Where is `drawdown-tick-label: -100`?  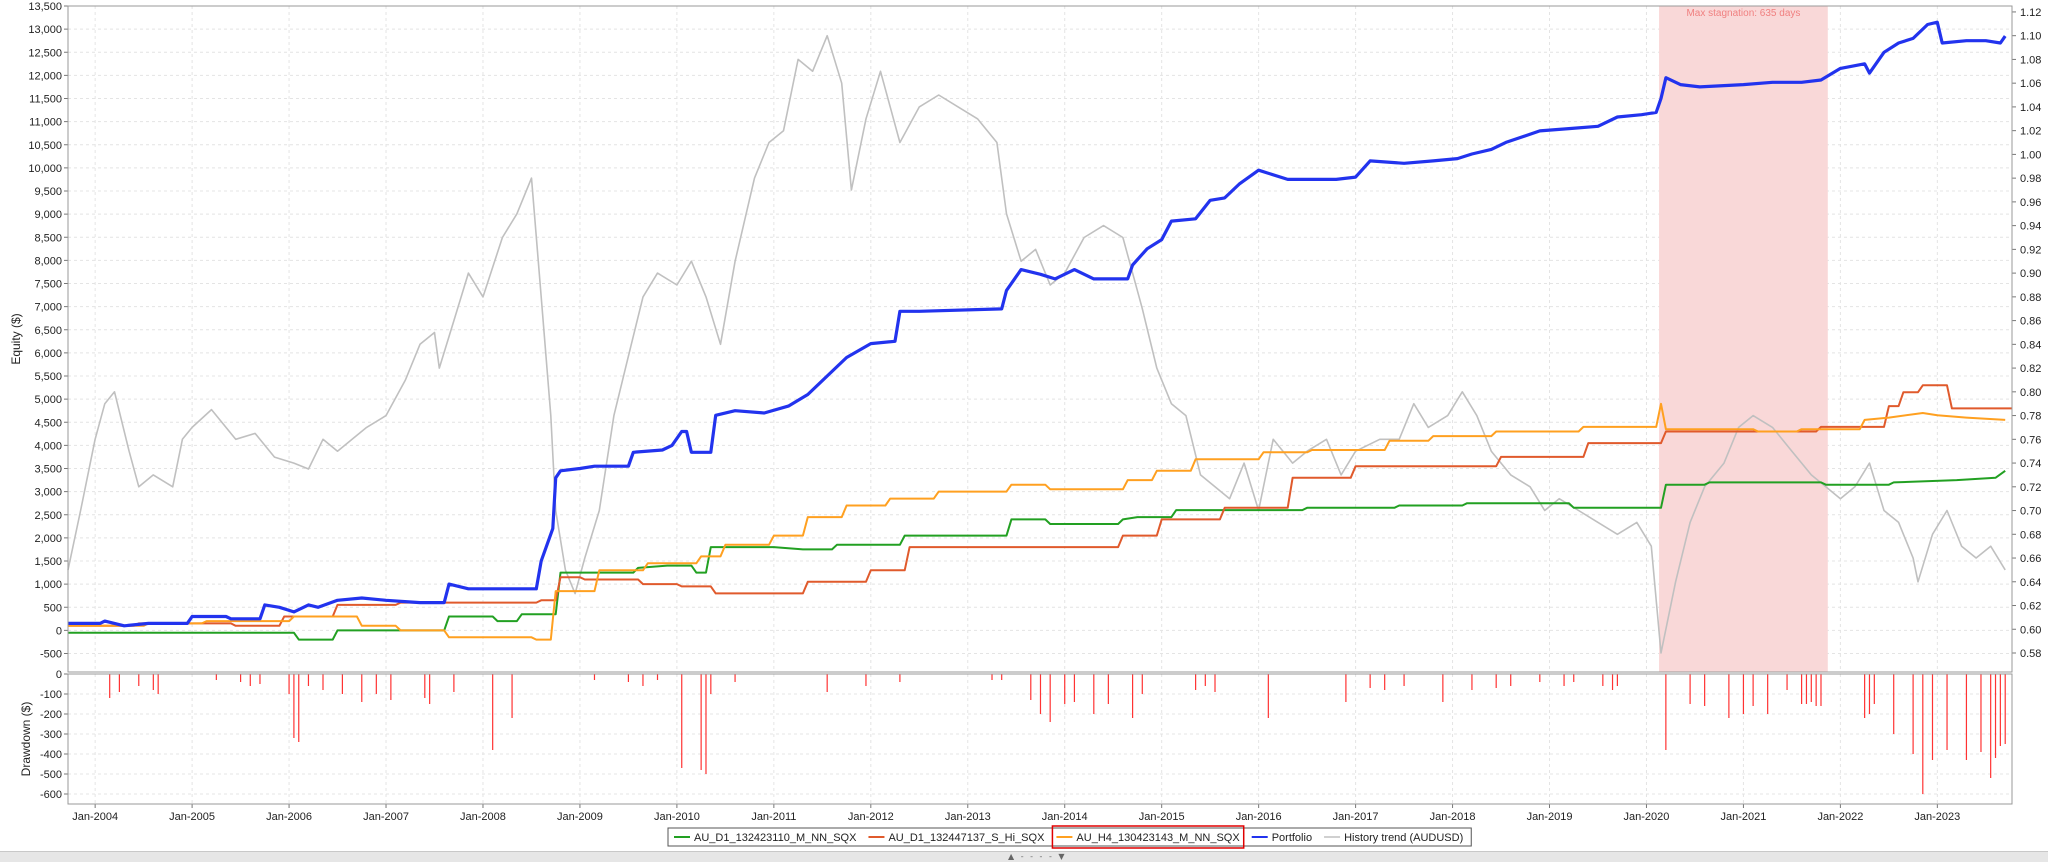 drawdown-tick-label: -100 is located at coordinates (51, 695).